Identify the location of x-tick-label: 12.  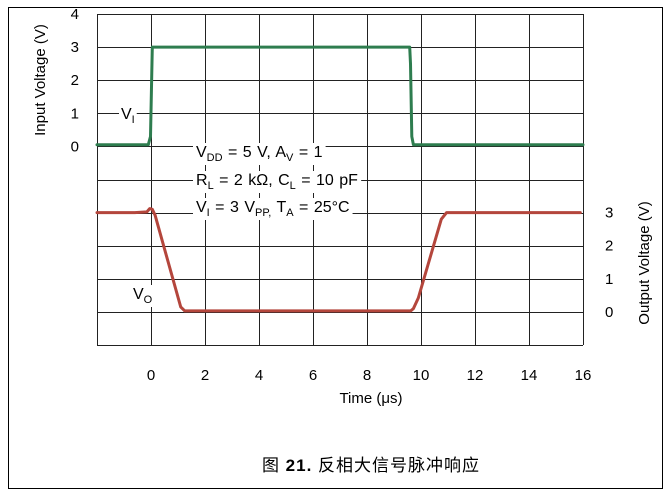
(475, 375).